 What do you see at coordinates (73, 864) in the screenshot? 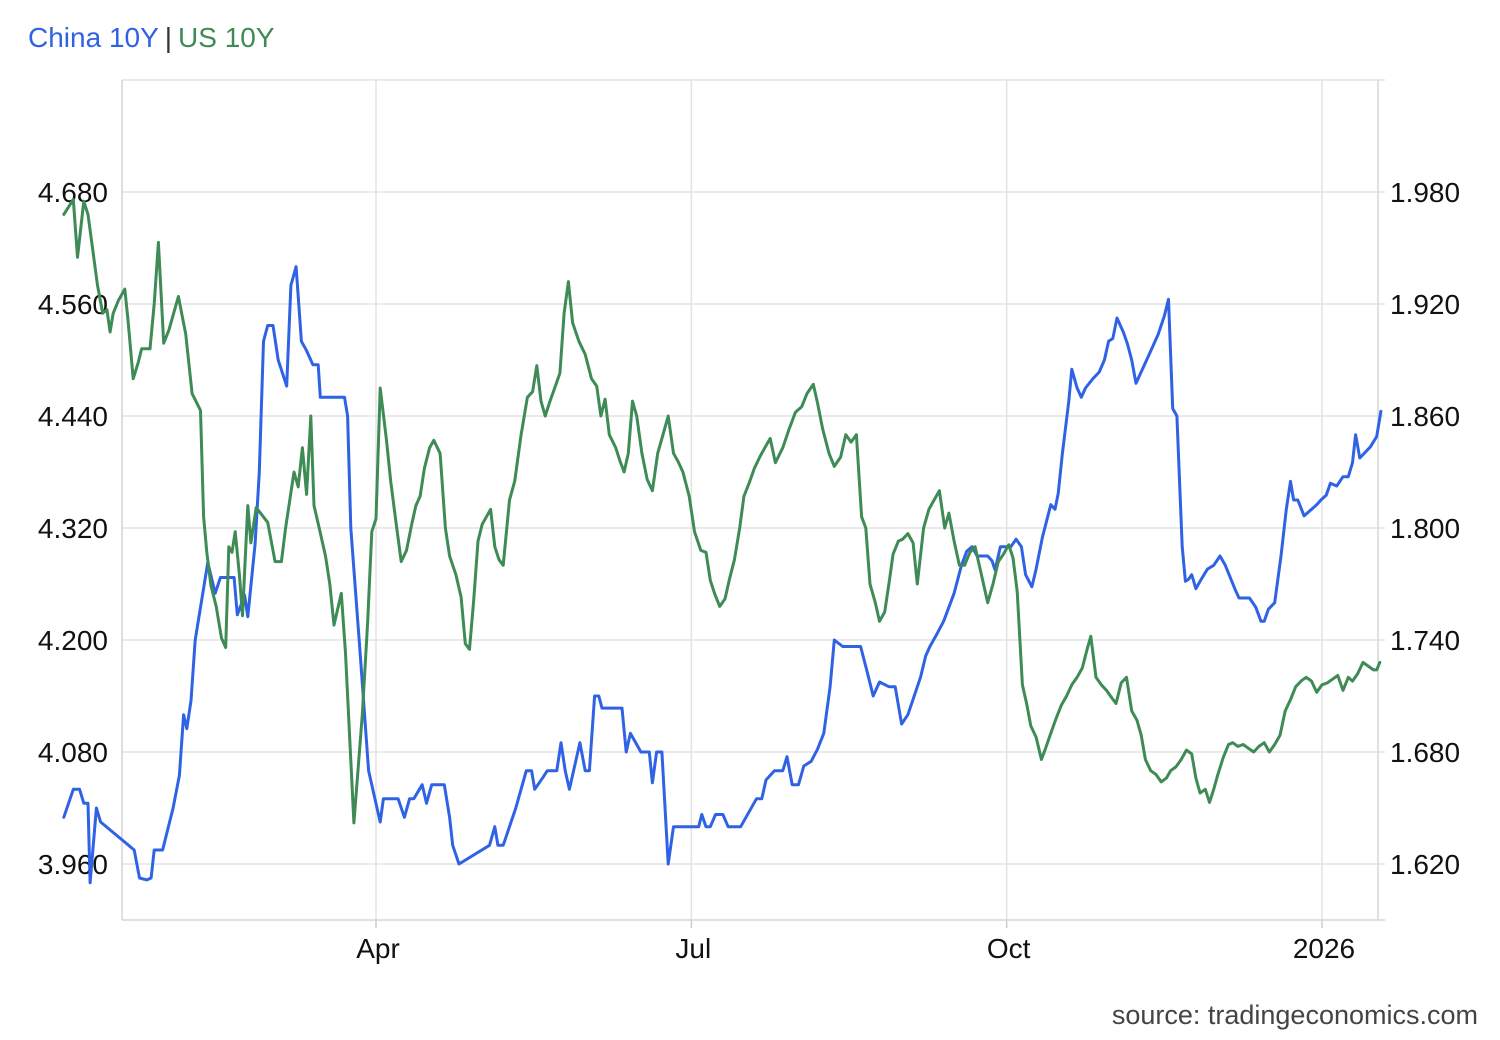
I see `y-left-tick-label: 3.960` at bounding box center [73, 864].